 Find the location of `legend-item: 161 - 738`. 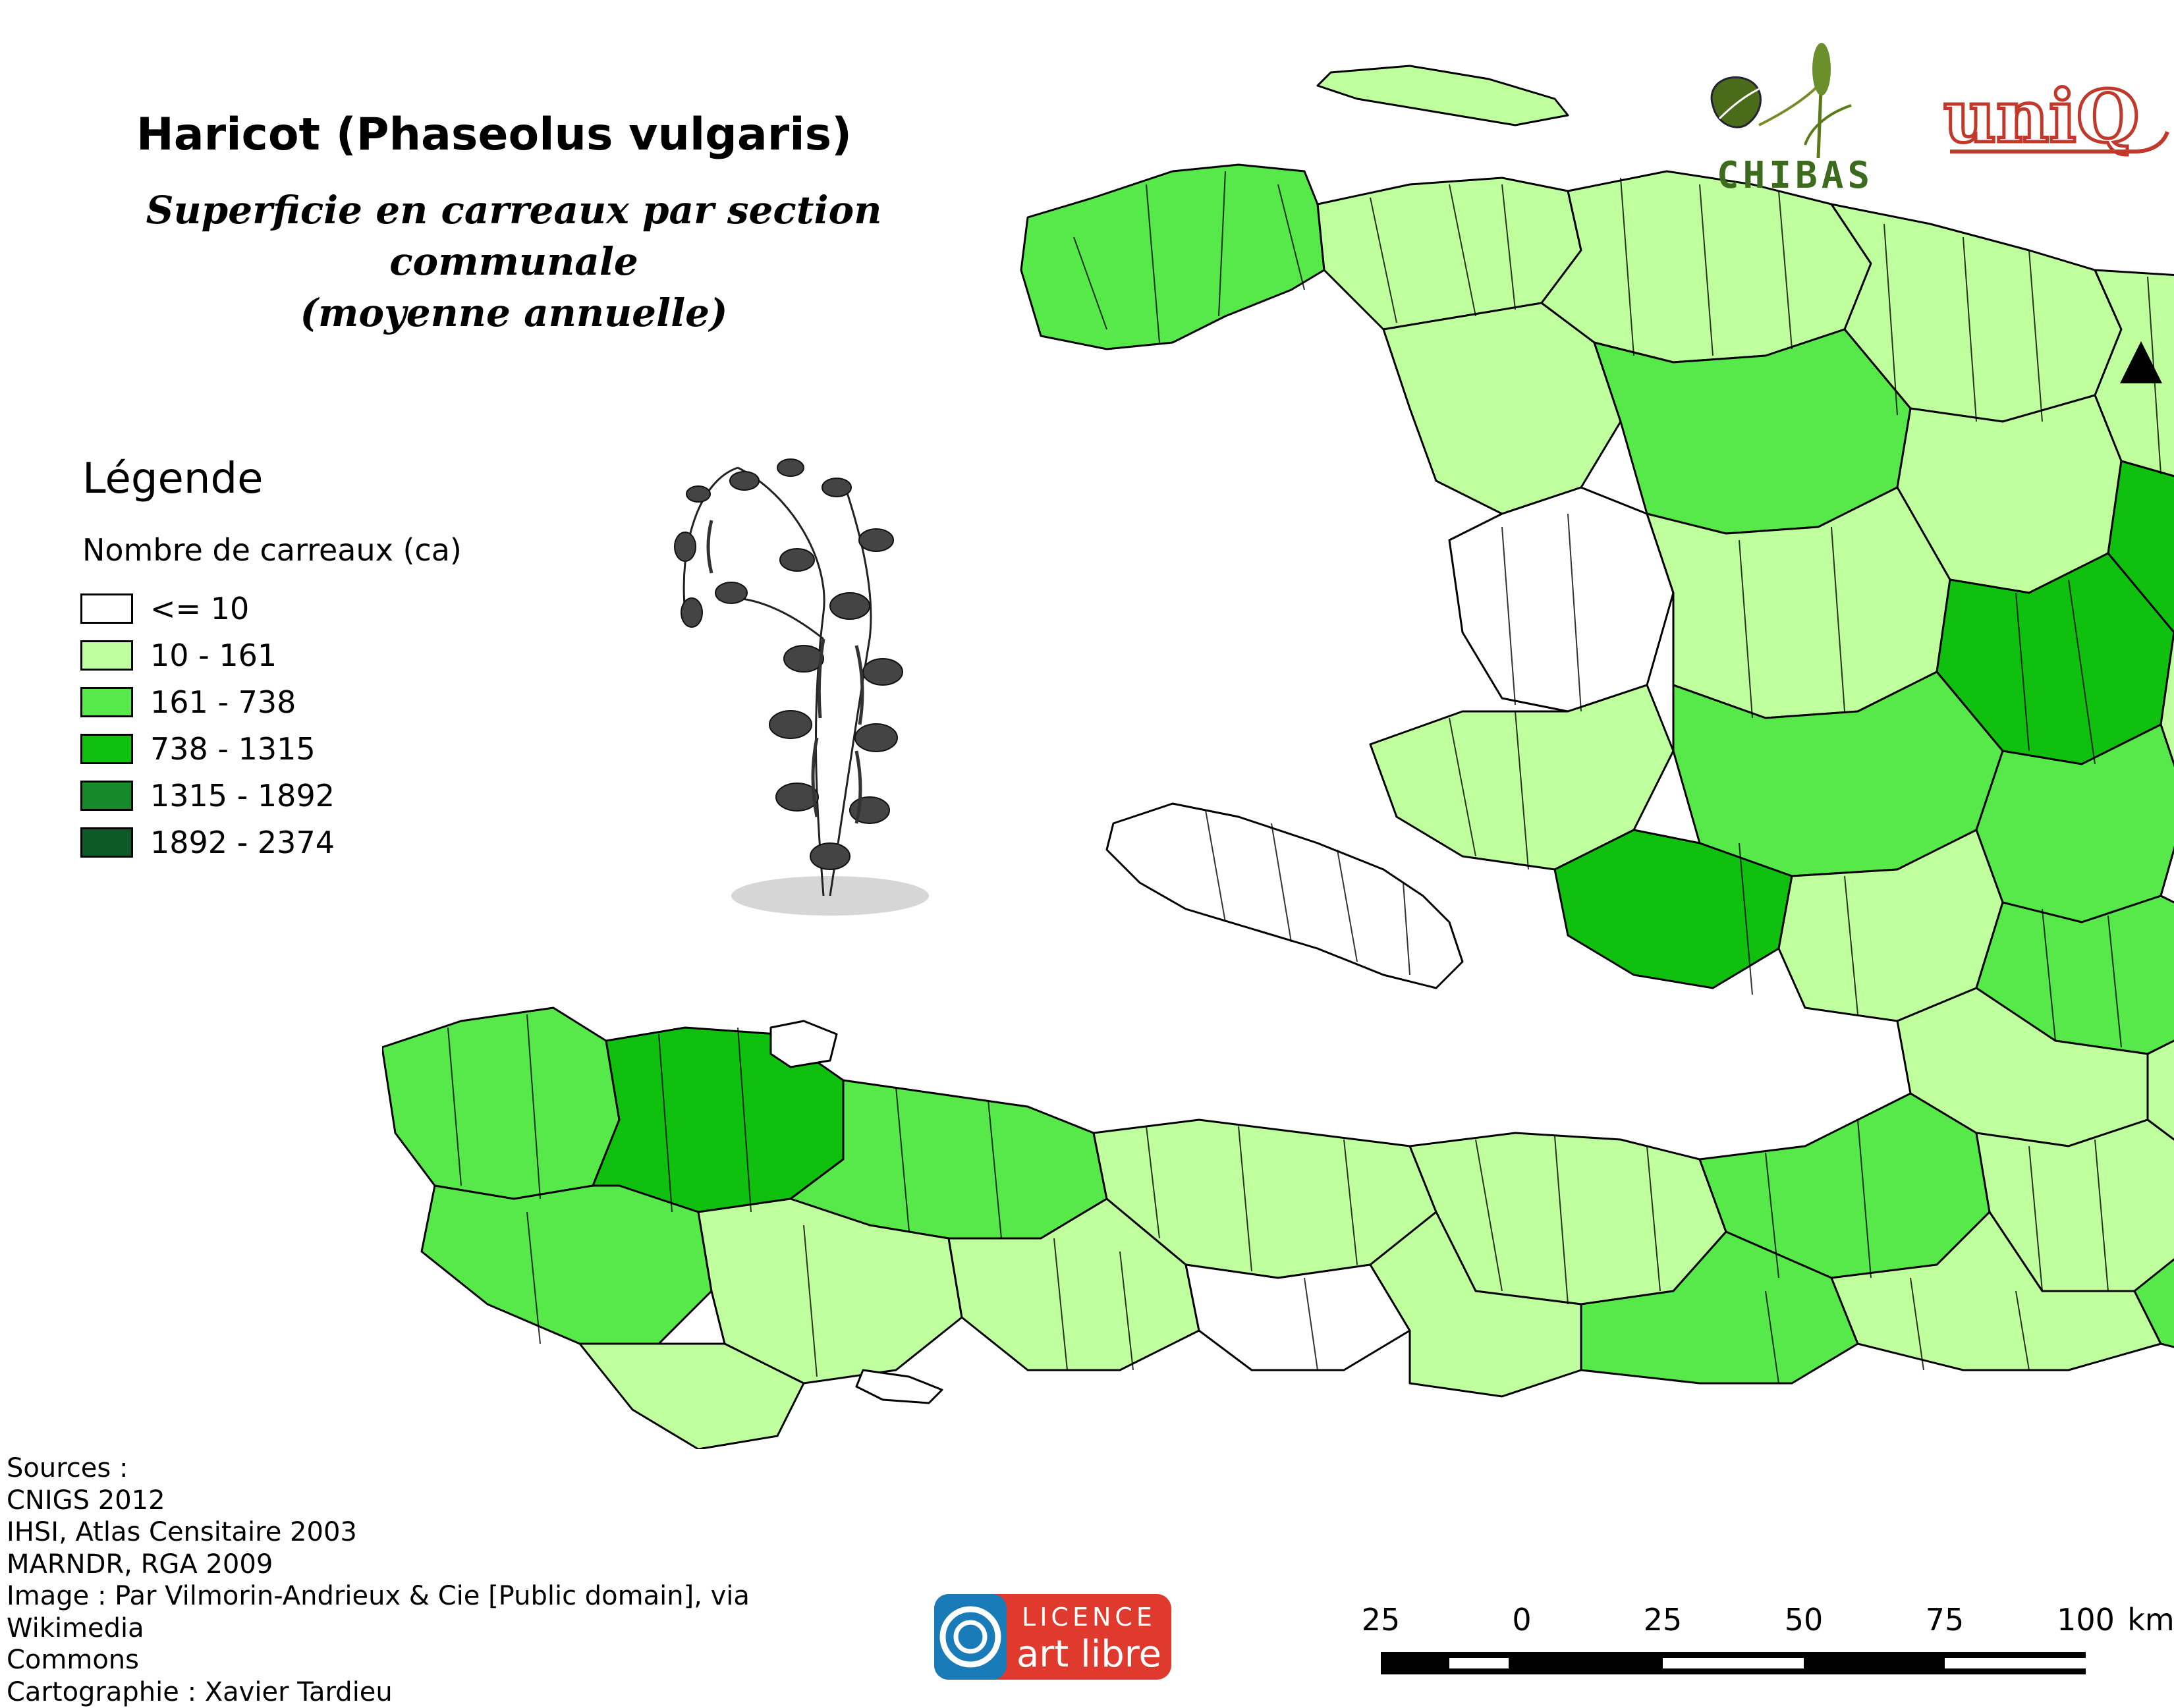

legend-item: 161 - 738 is located at coordinates (207, 701).